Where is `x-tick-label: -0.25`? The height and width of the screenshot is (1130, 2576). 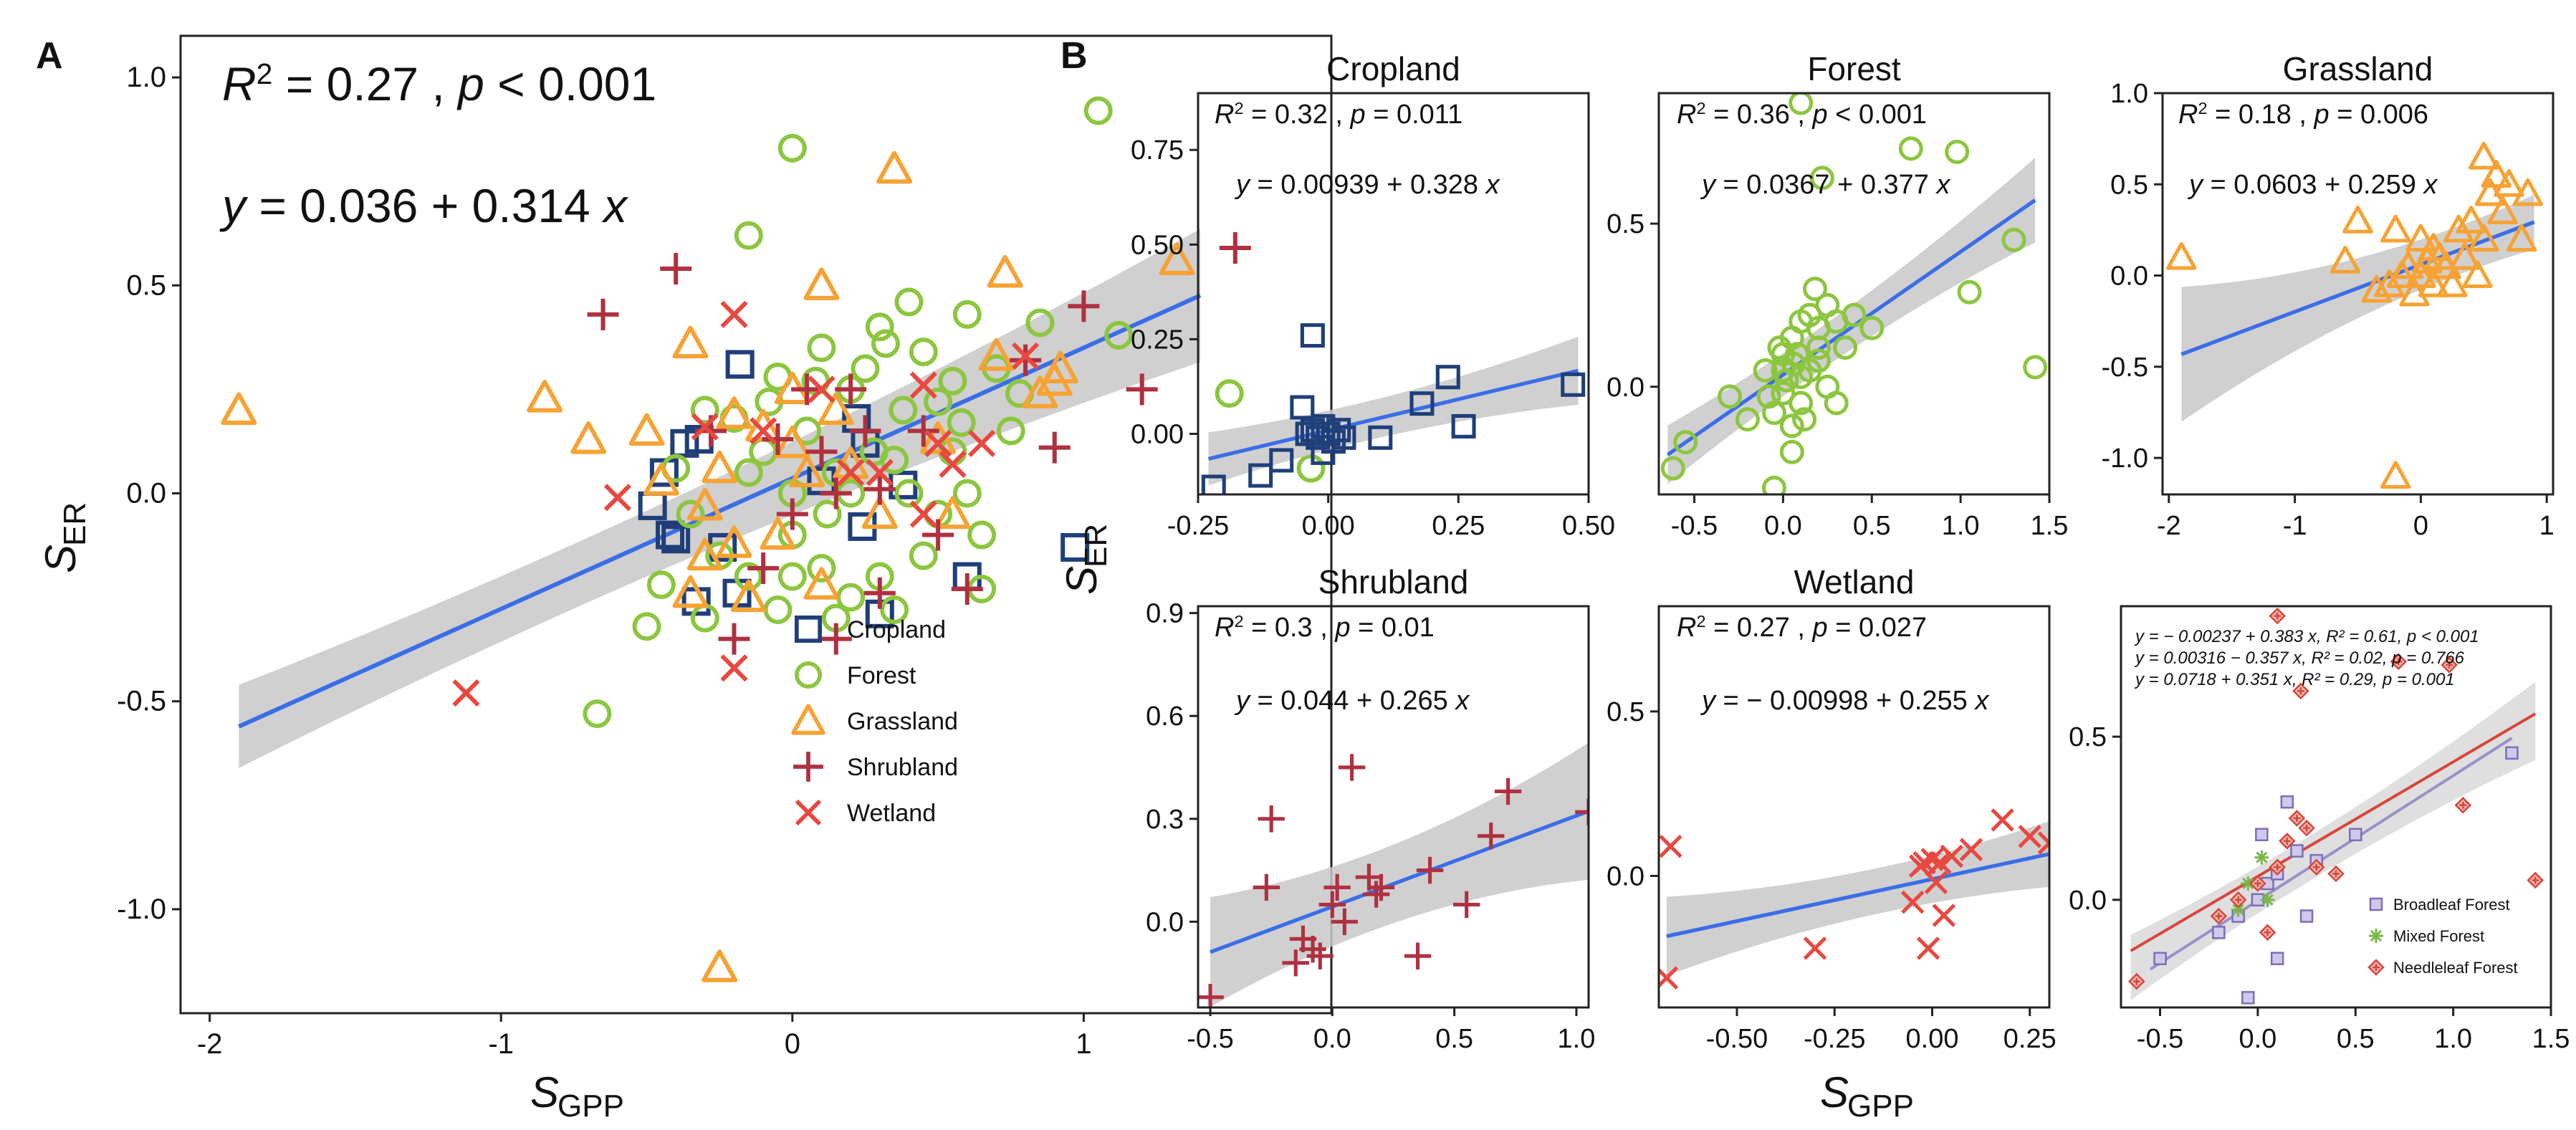 x-tick-label: -0.25 is located at coordinates (1835, 1039).